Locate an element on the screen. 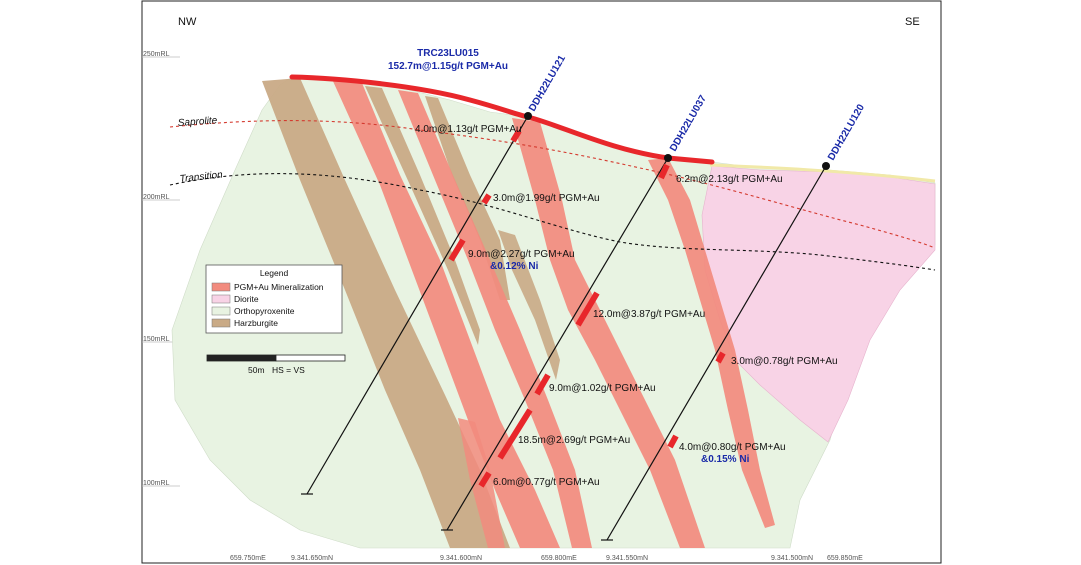 The height and width of the screenshot is (565, 1081). intercept-label-4: 6.2m@2.13g/t PGM+Au is located at coordinates (729, 179).